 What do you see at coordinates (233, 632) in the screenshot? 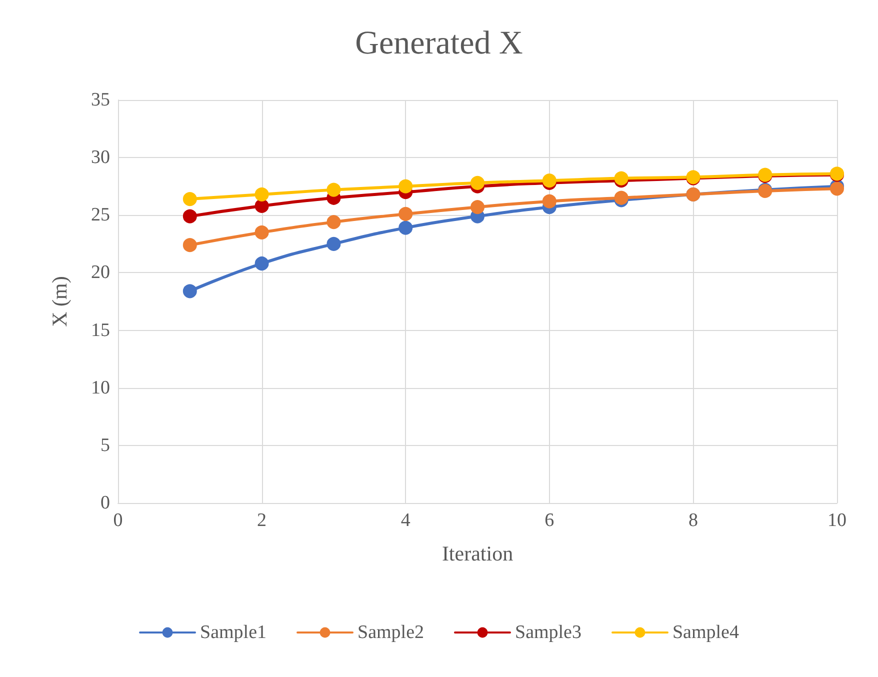
I see `legend-label: Sample1` at bounding box center [233, 632].